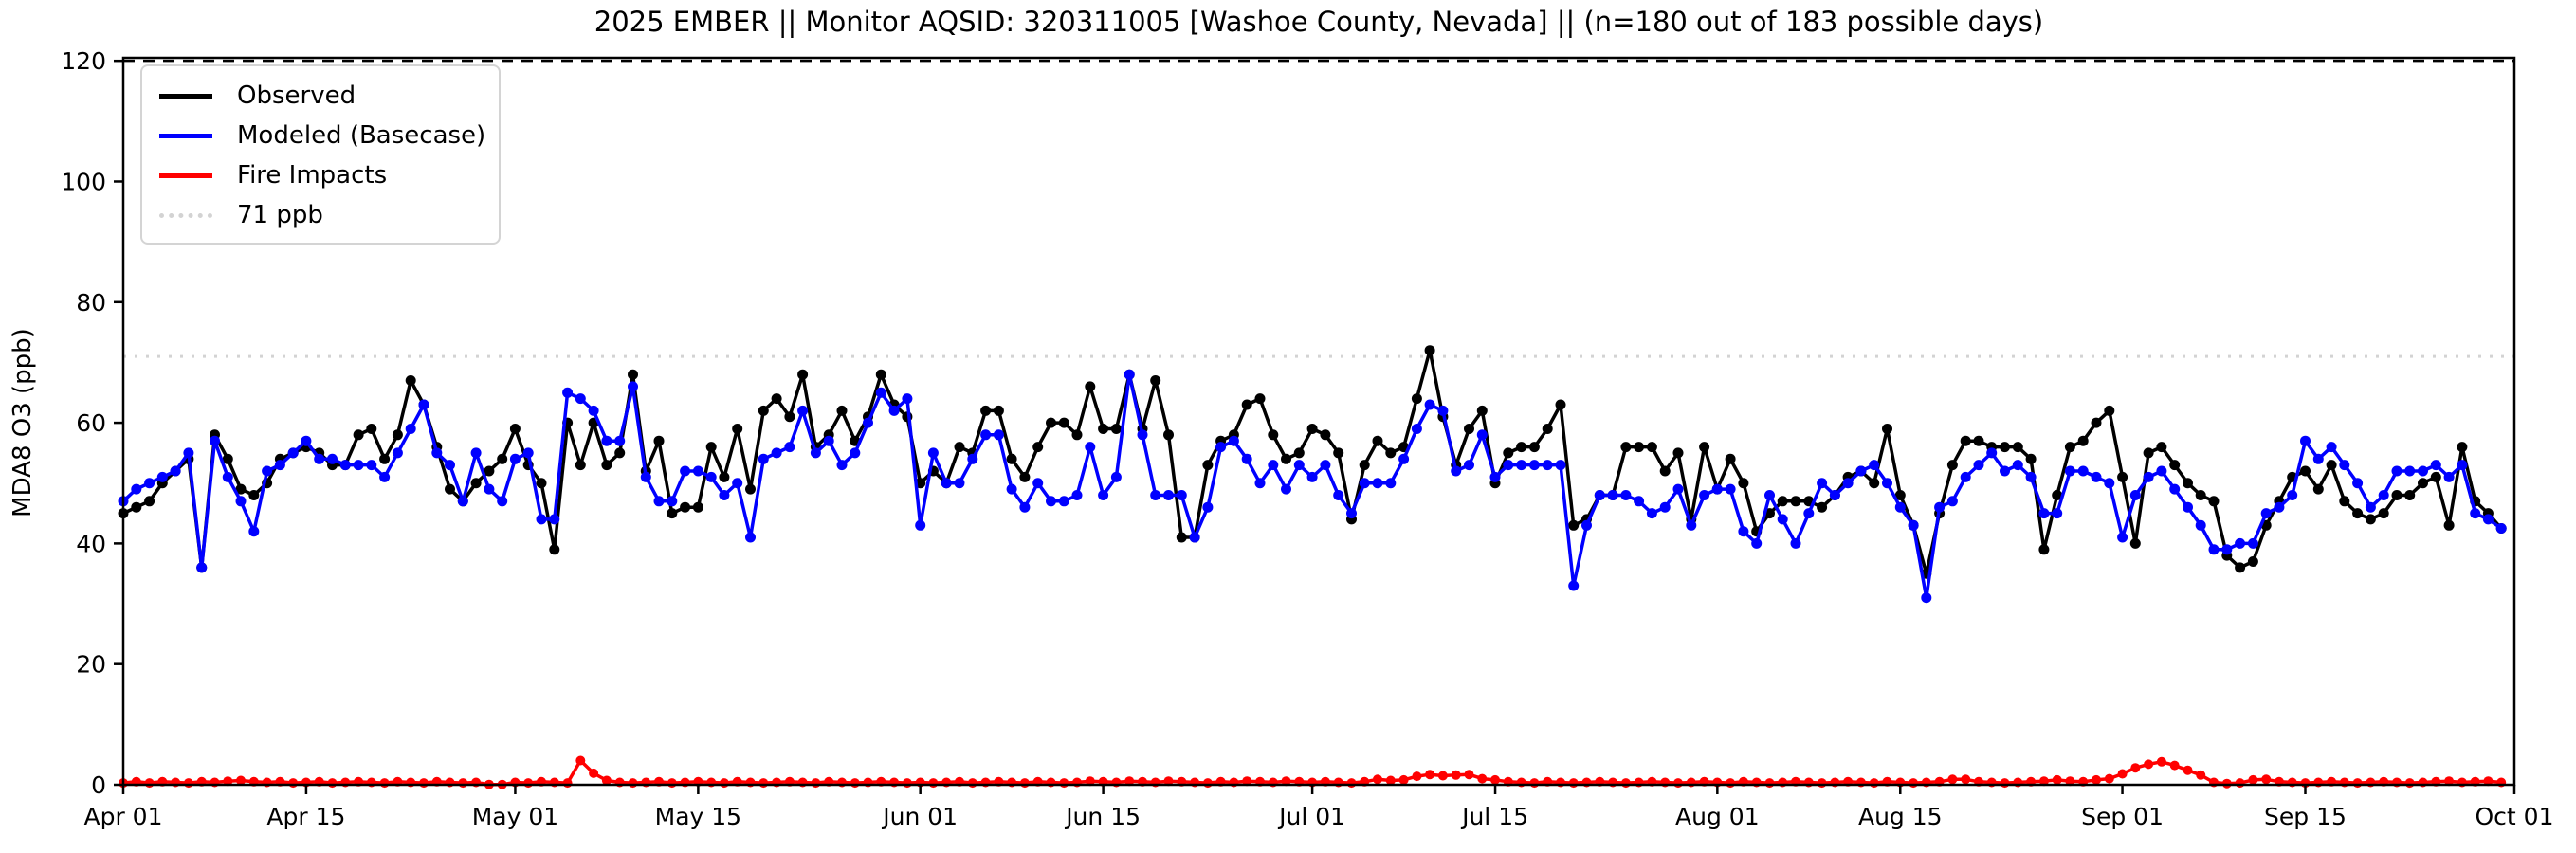  What do you see at coordinates (320, 175) in the screenshot?
I see `legend-item-fire: Fire Impacts` at bounding box center [320, 175].